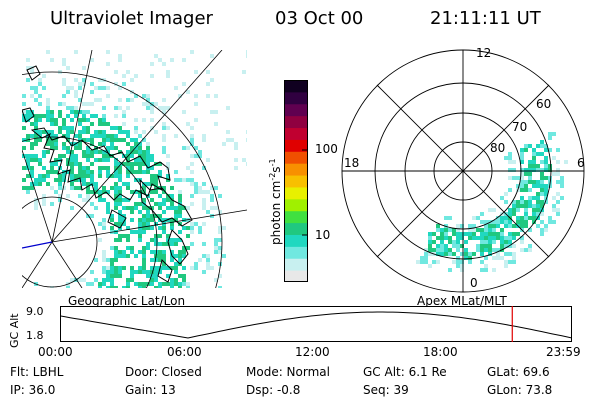  What do you see at coordinates (520, 390) in the screenshot?
I see `status-glon: GLon: 73.8` at bounding box center [520, 390].